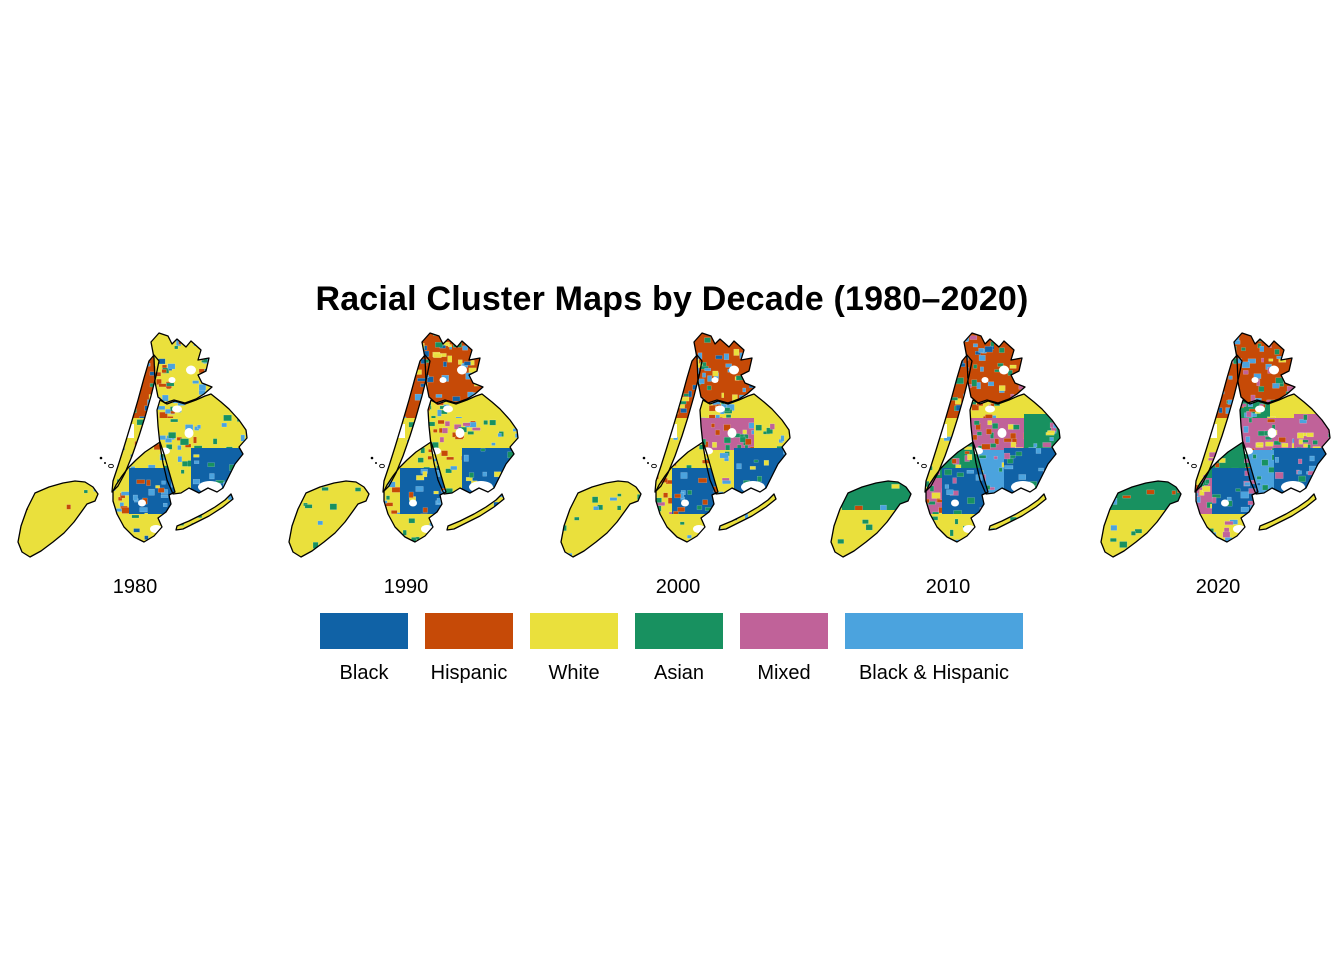  Describe the element at coordinates (678, 587) in the screenshot. I see `decade-label: 2000` at that location.